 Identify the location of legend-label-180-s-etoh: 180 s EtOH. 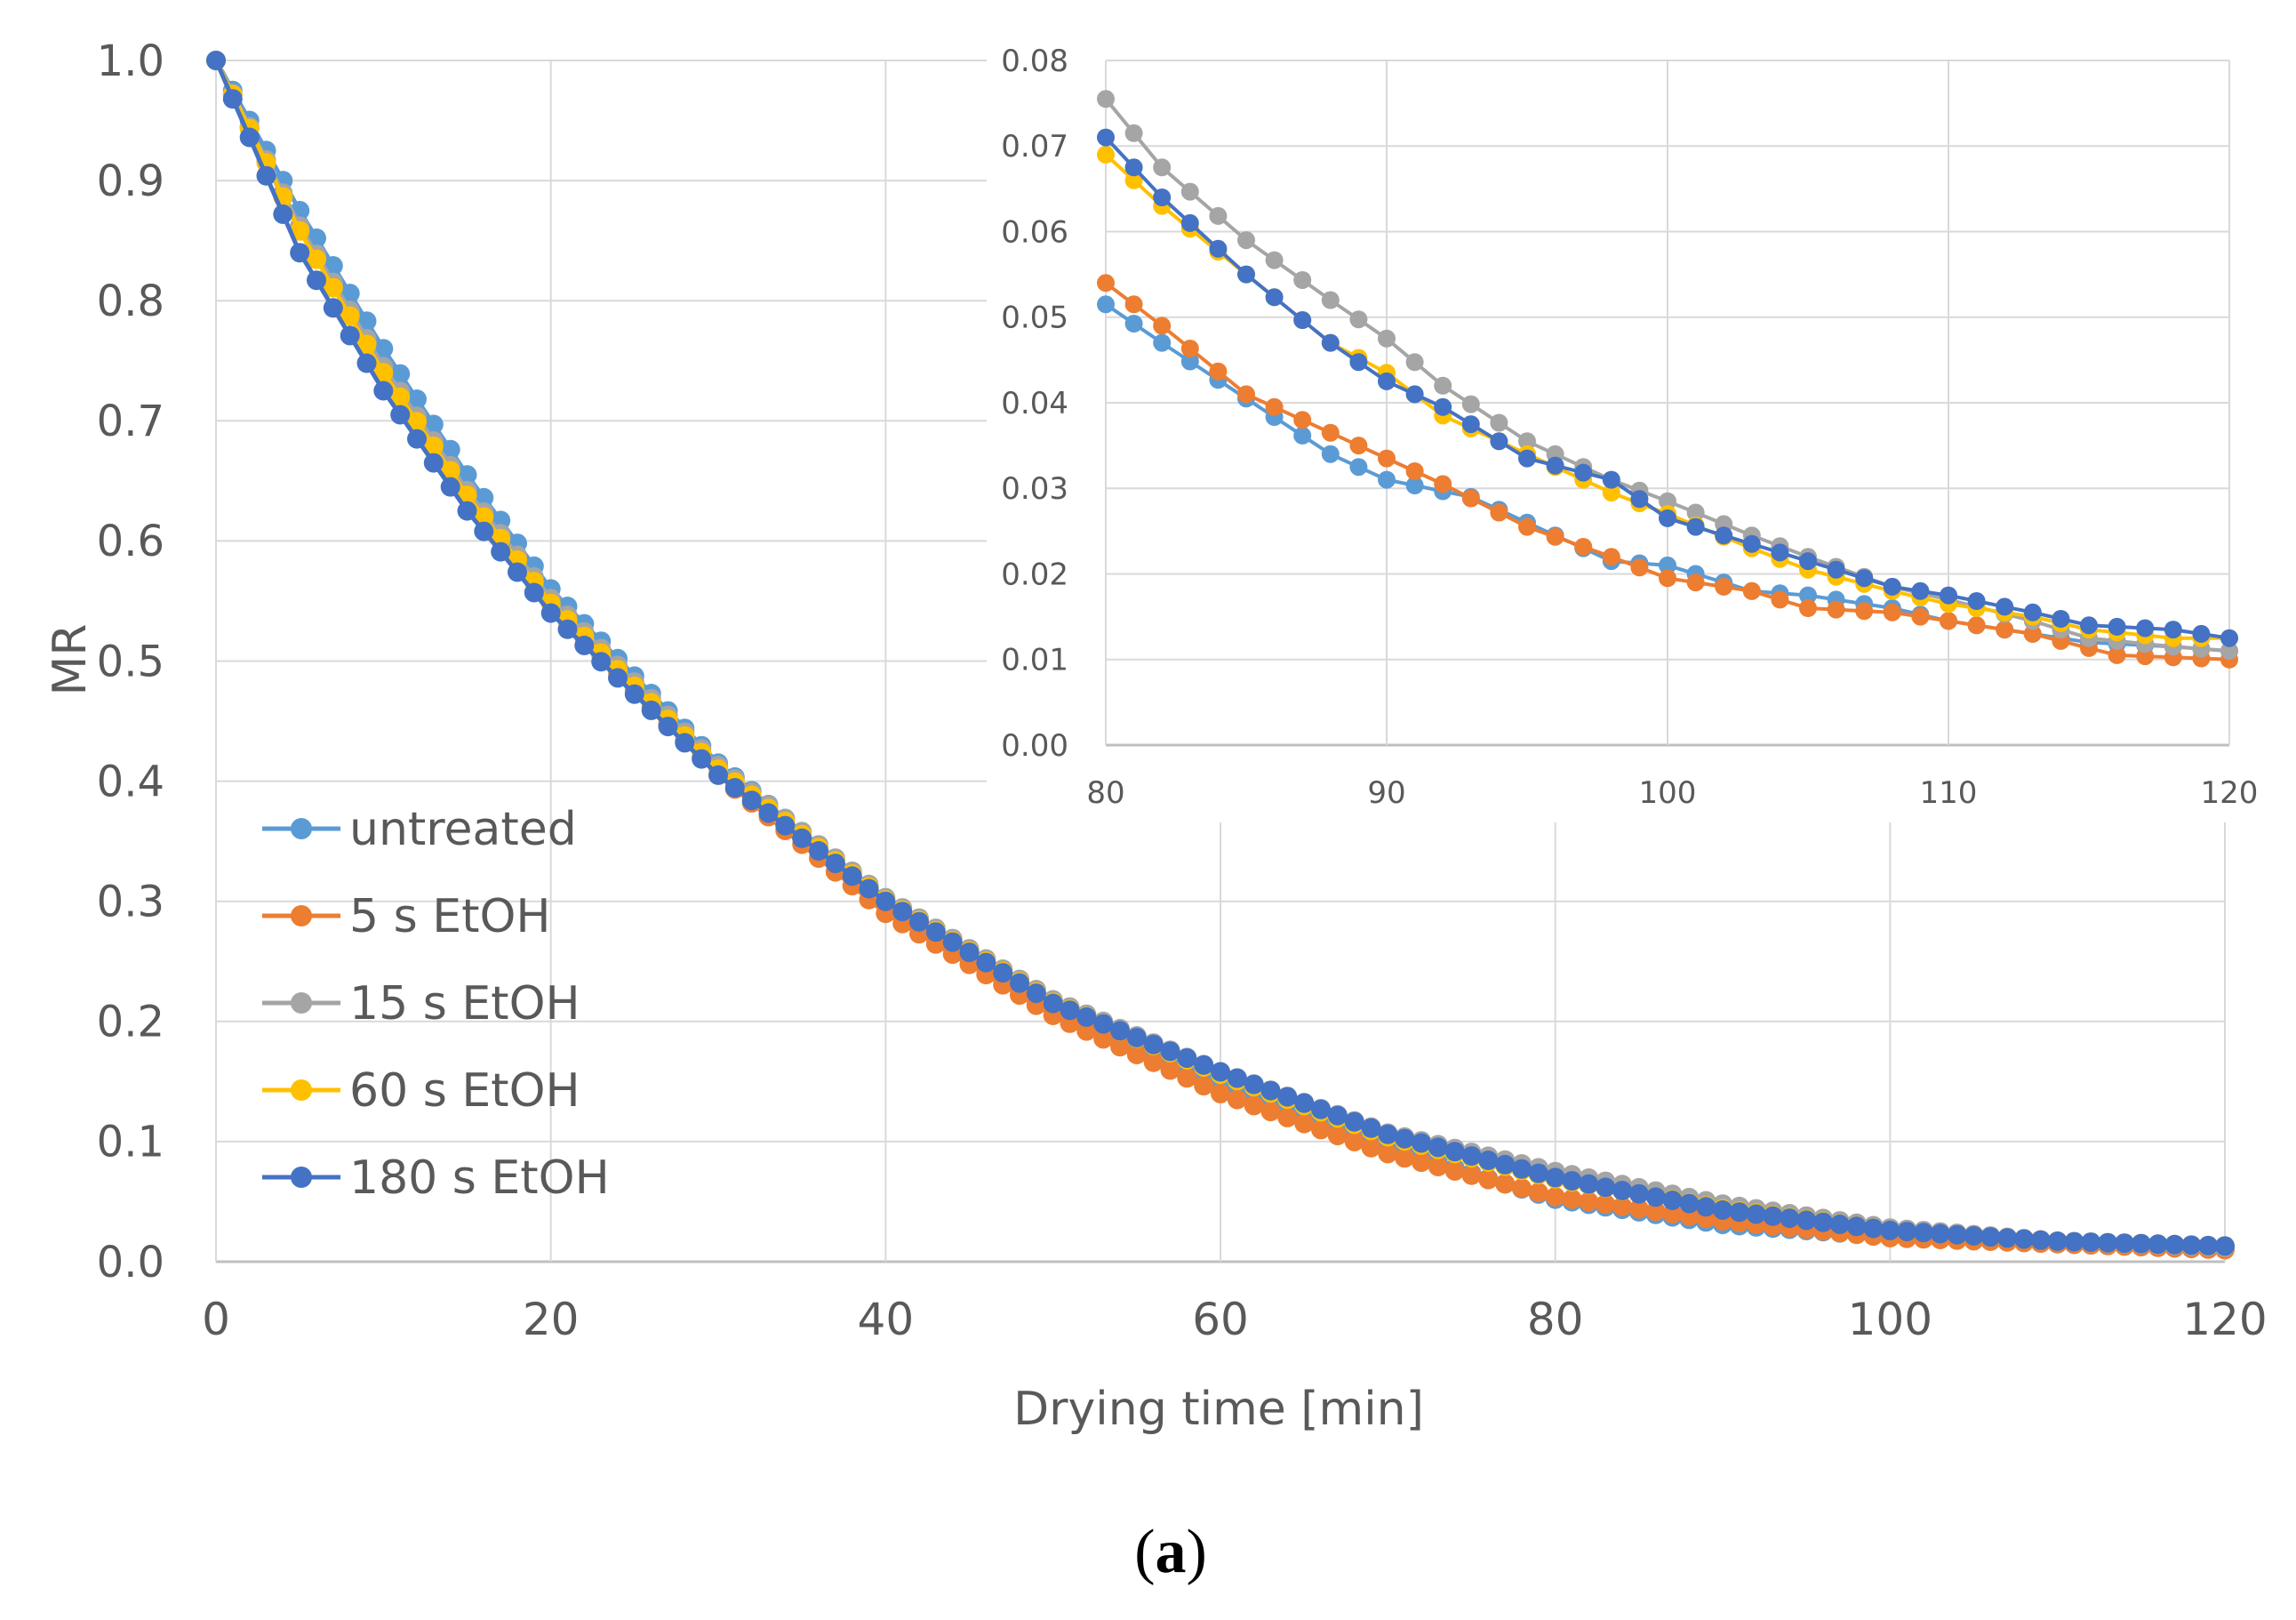
(479, 1178).